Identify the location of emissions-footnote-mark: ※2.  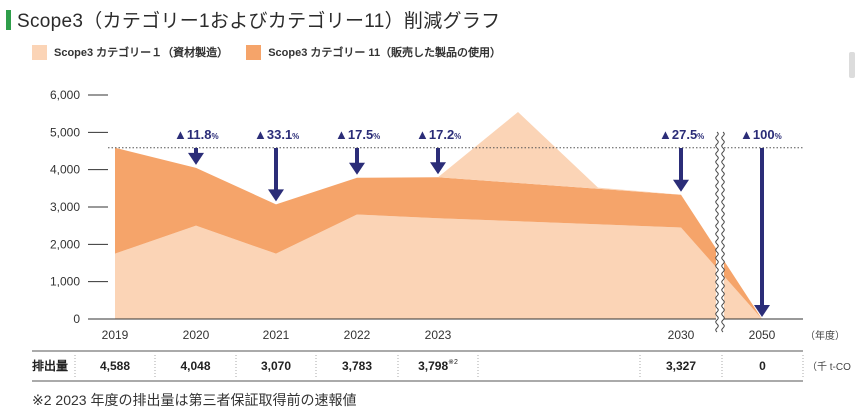
(453, 362).